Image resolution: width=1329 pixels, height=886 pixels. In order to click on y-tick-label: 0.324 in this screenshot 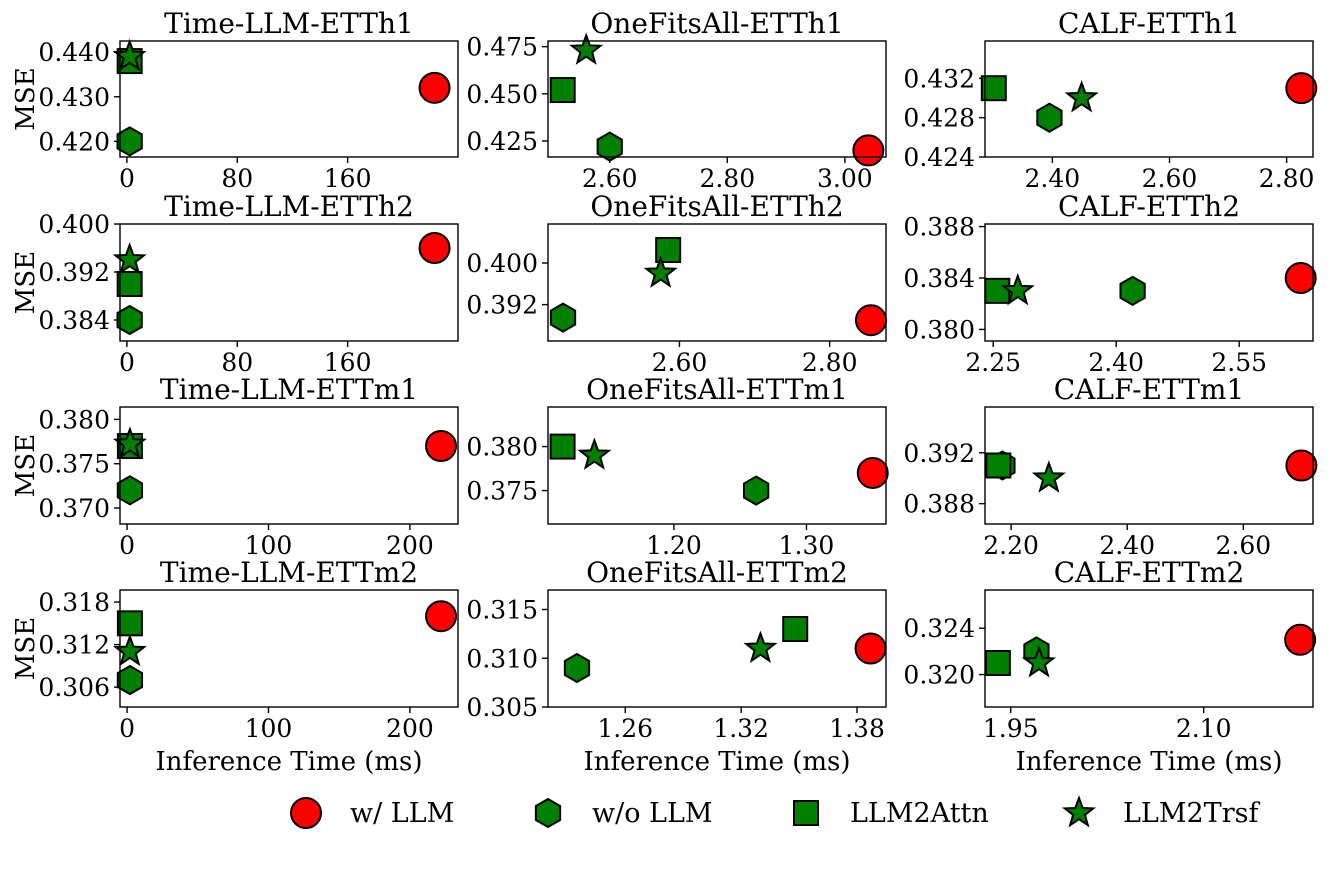, I will do `click(939, 628)`.